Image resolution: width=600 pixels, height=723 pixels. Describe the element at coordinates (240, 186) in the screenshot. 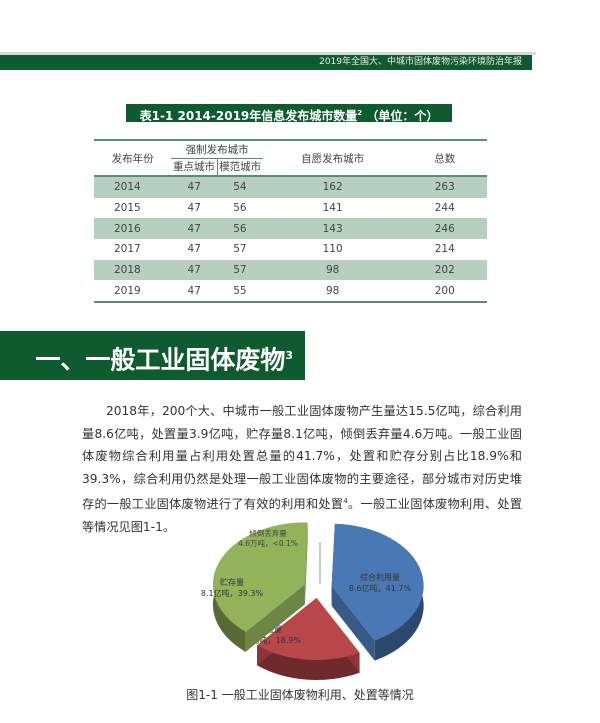

I see `table-cell: 54` at that location.